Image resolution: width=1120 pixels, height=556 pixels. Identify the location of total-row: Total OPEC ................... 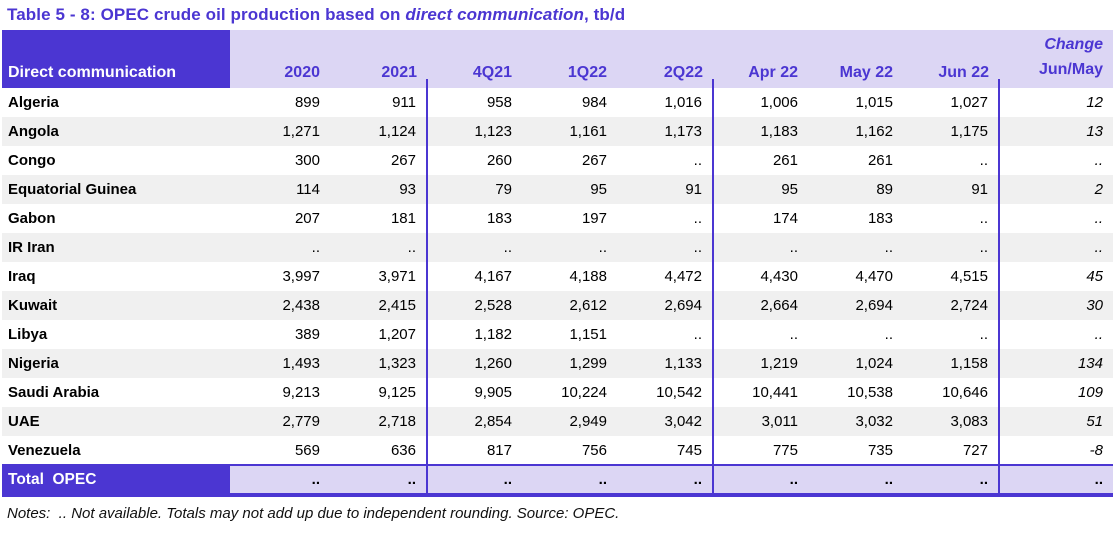
(557, 480).